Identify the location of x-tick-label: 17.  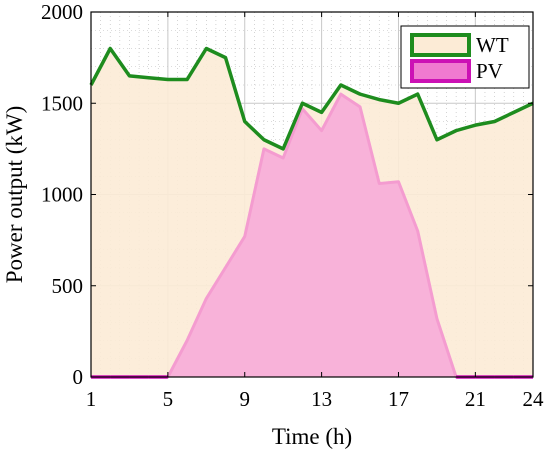
(398, 399).